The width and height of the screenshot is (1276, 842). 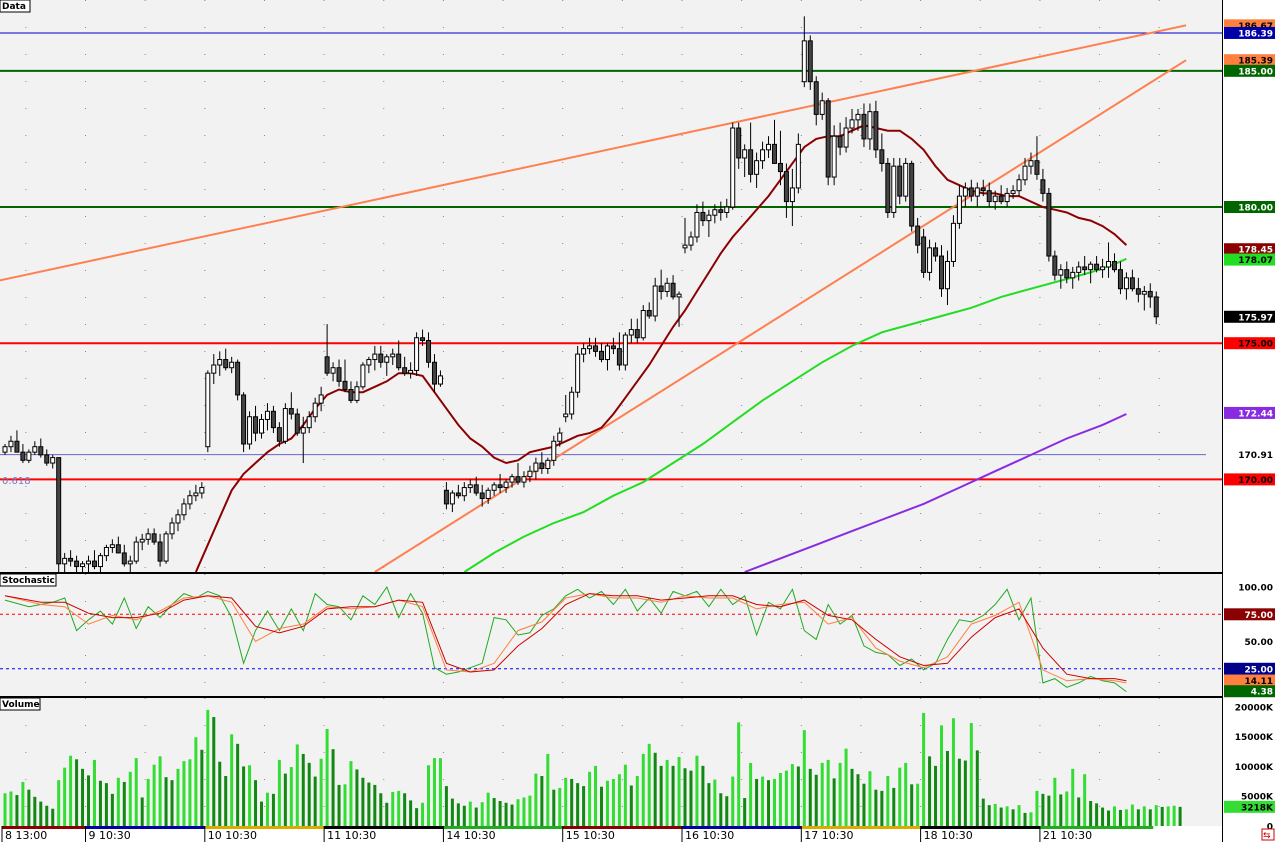 I want to click on price-tag: 178.07, so click(x=1255, y=261).